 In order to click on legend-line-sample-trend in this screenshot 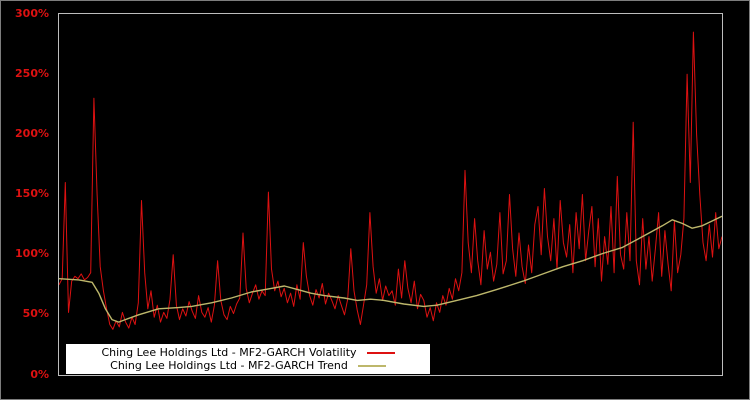, I will do `click(371, 365)`.